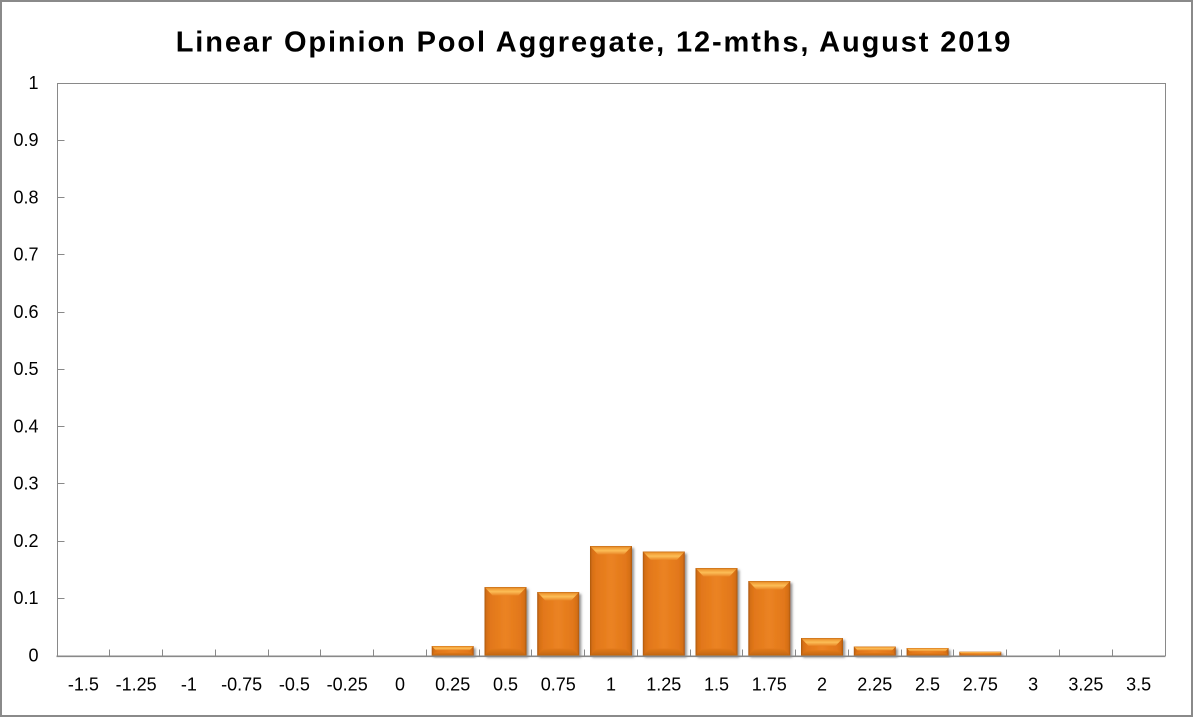 The width and height of the screenshot is (1193, 722). What do you see at coordinates (83, 685) in the screenshot?
I see `svg-text: -1.5` at bounding box center [83, 685].